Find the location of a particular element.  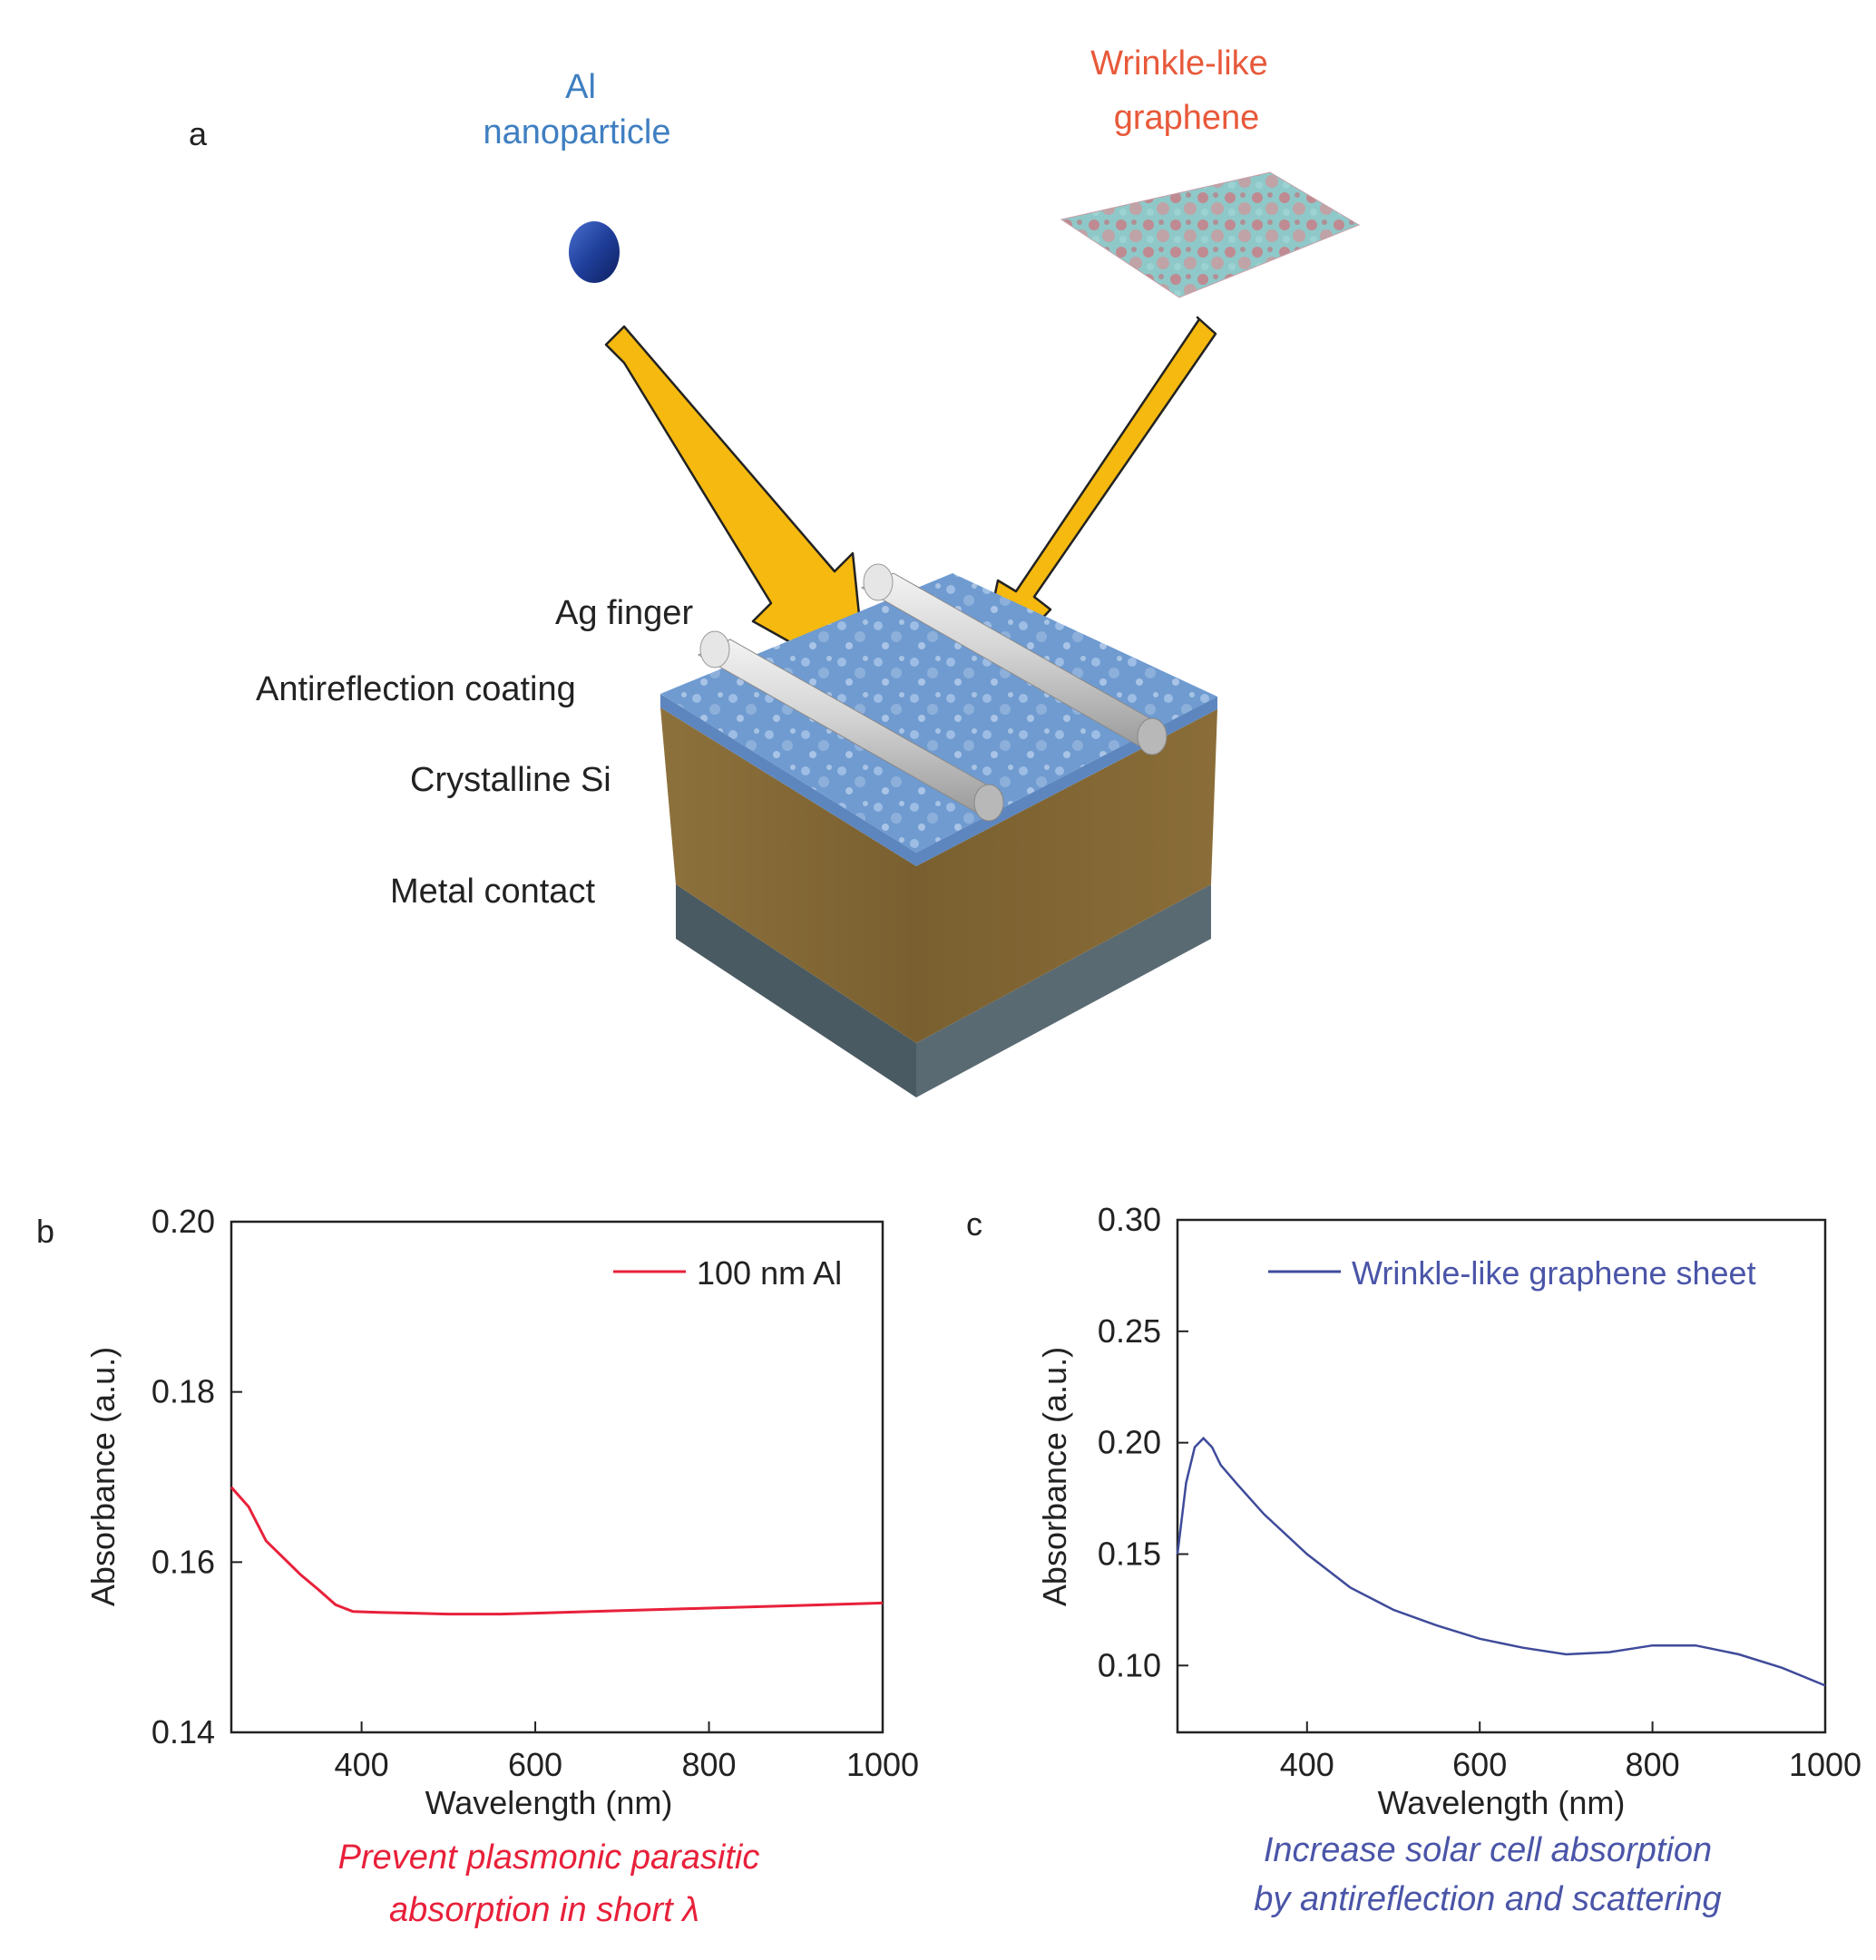

series-line-100nm-al is located at coordinates (557, 1551).